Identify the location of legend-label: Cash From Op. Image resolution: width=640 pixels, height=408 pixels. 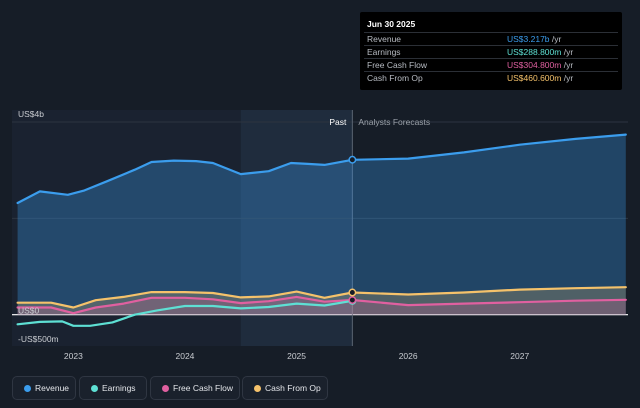
(293, 388).